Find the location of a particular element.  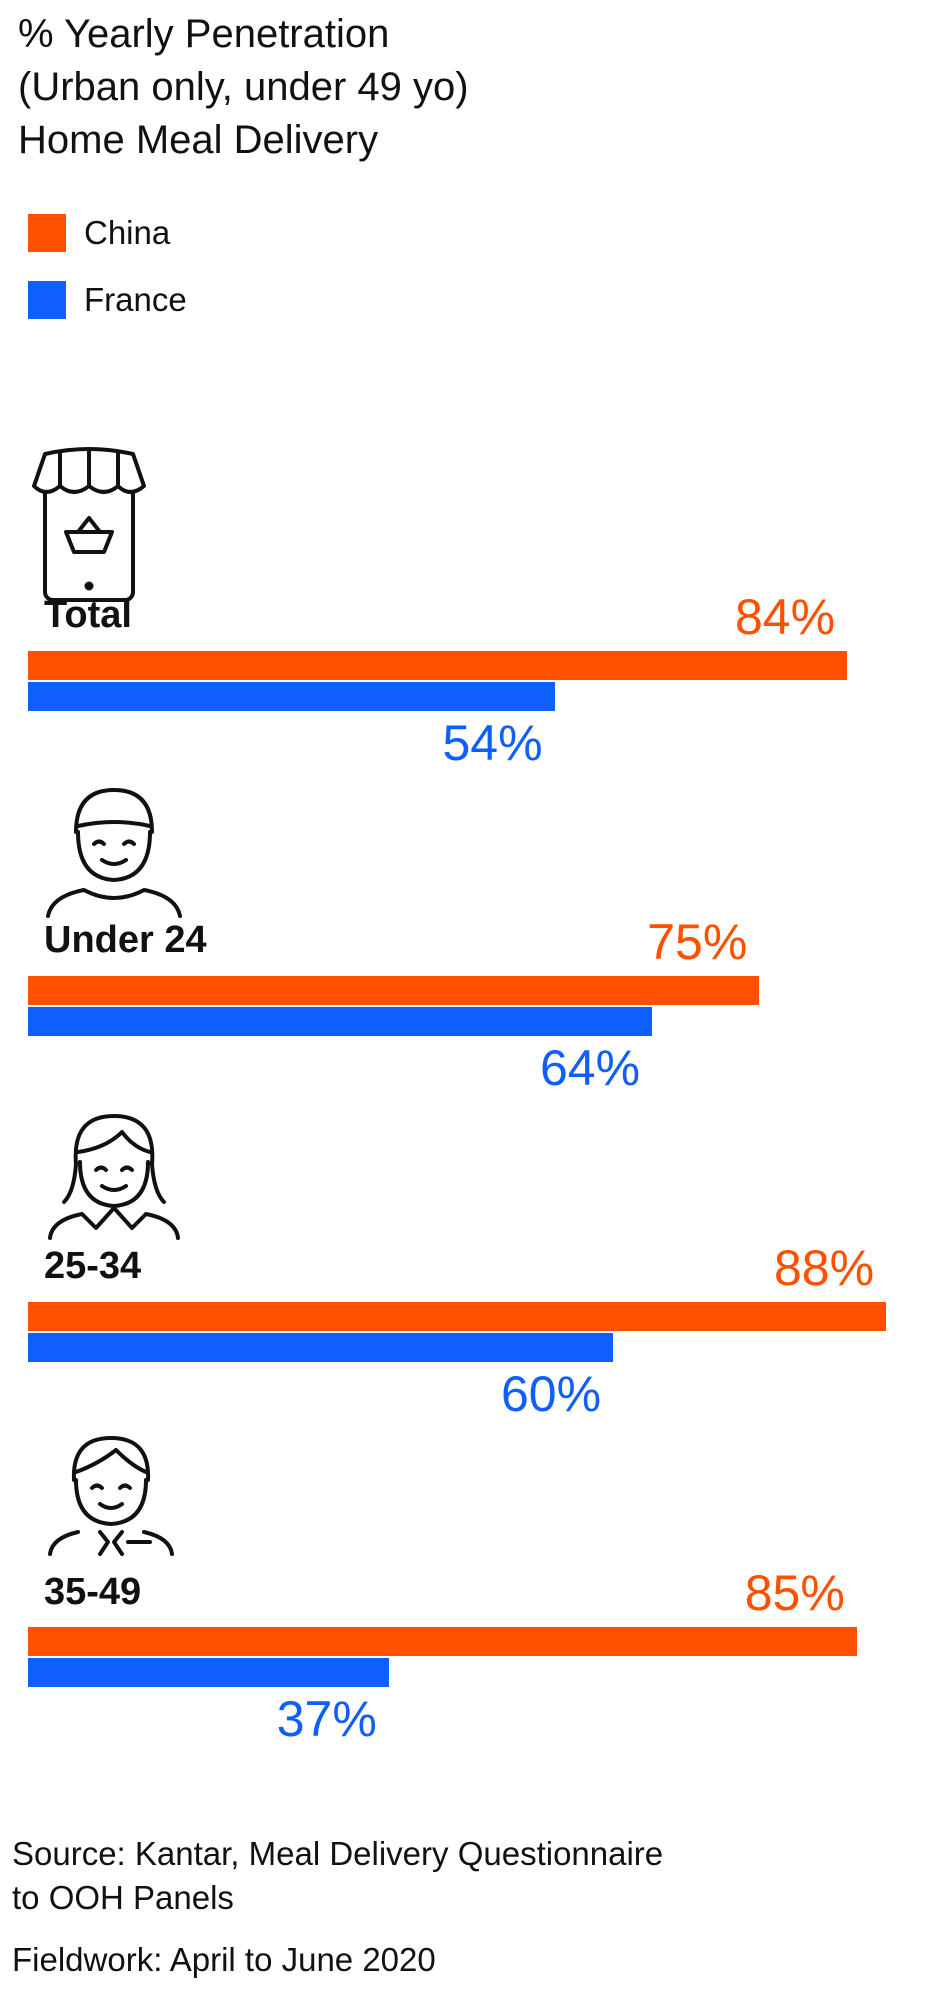

category-label-total: Total is located at coordinates (88, 615).